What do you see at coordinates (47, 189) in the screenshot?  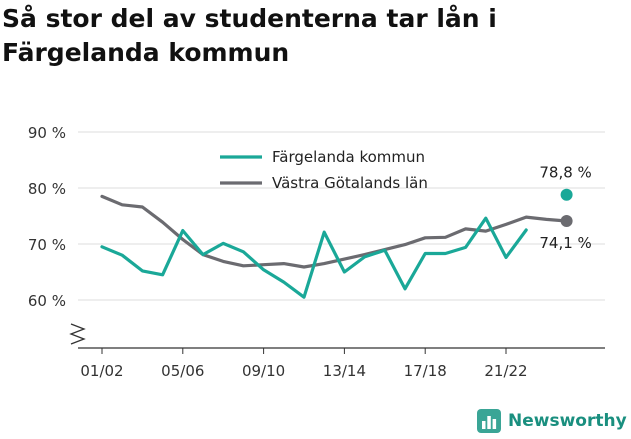 I see `y-tick-label: 80 %` at bounding box center [47, 189].